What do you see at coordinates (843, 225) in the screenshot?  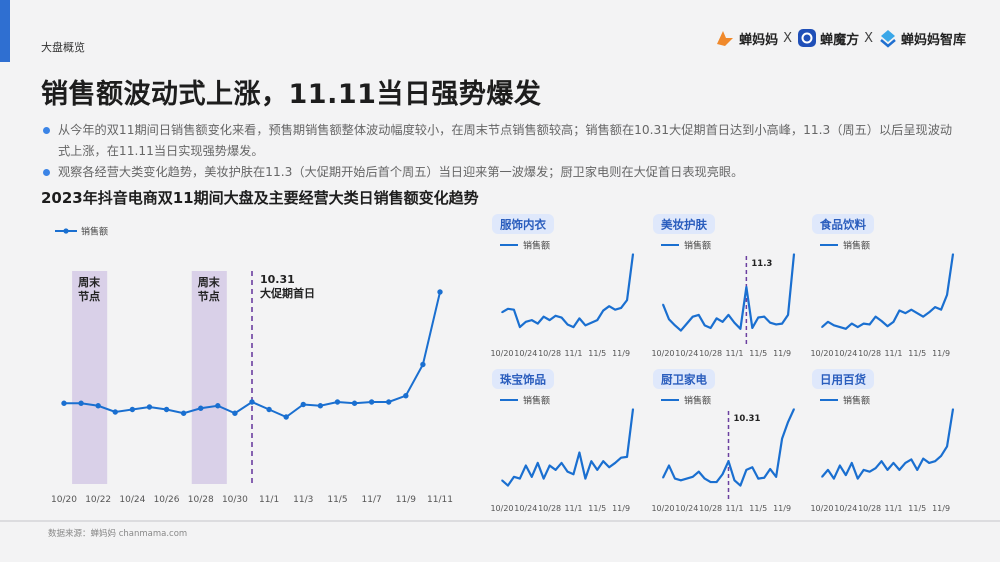 I see `category-tag-label: 食品饮料` at bounding box center [843, 225].